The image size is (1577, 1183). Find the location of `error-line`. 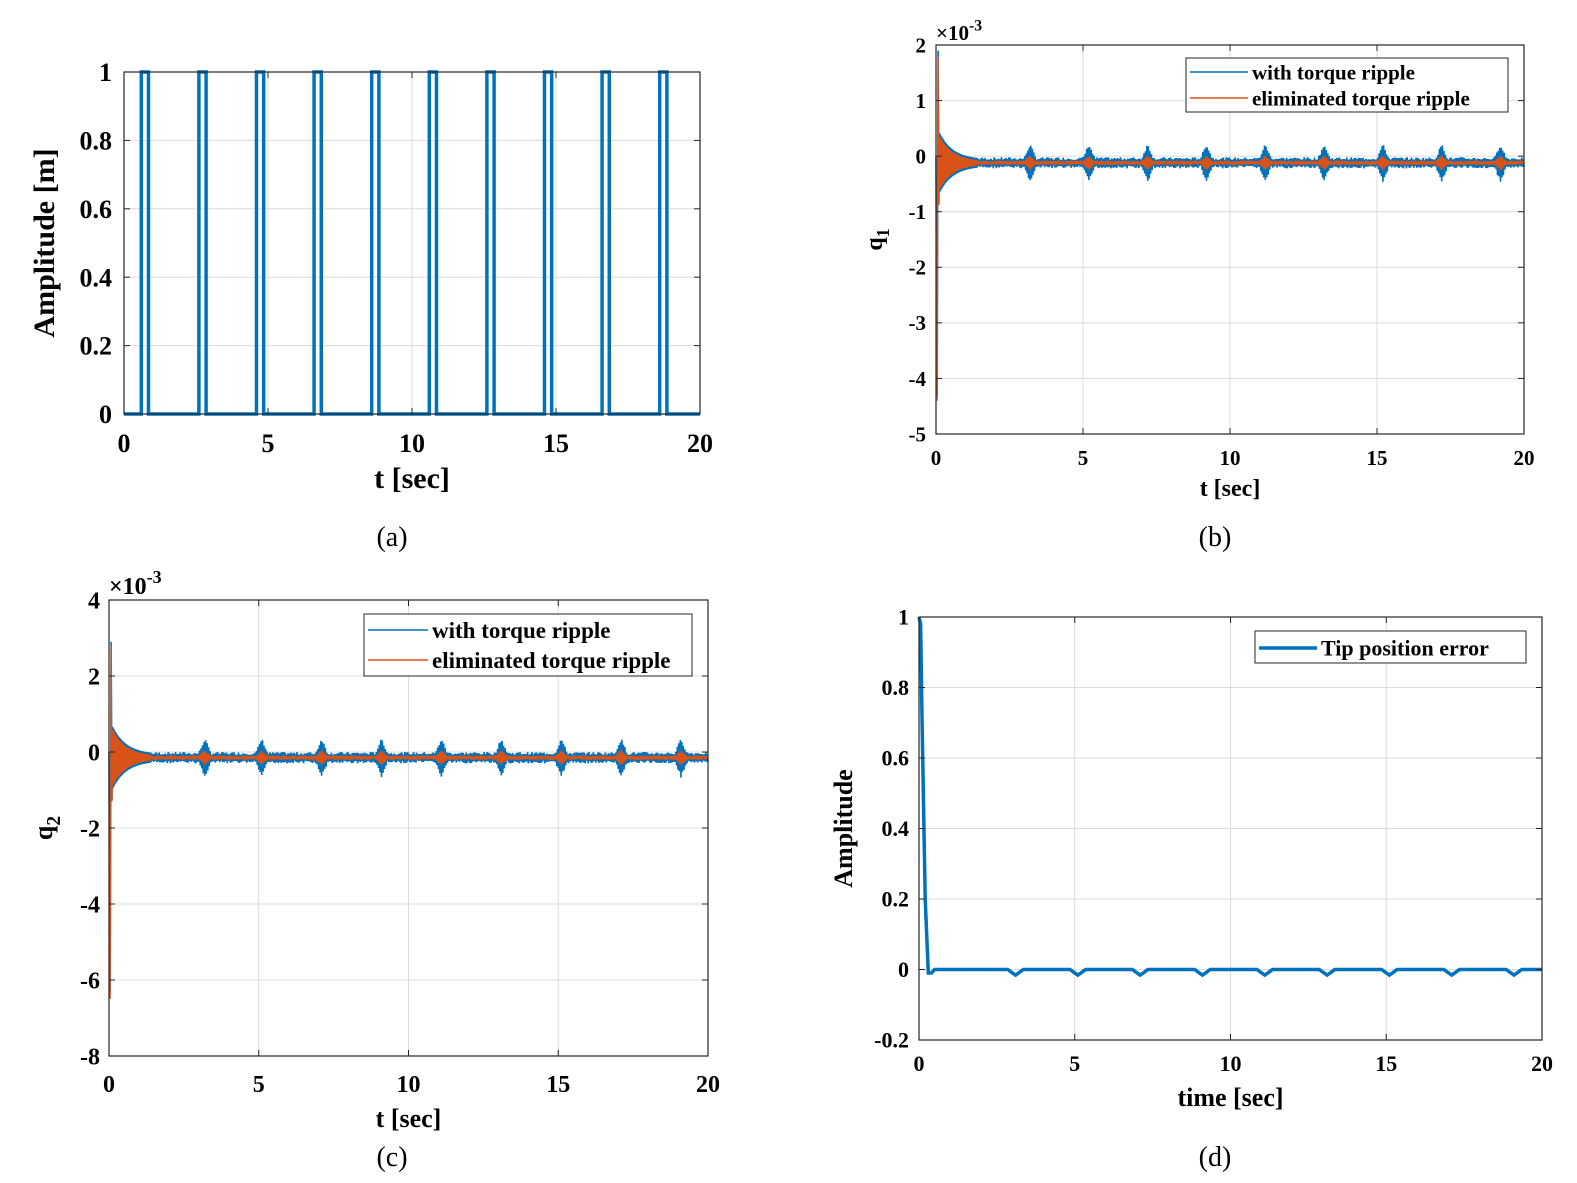

error-line is located at coordinates (1229, 797).